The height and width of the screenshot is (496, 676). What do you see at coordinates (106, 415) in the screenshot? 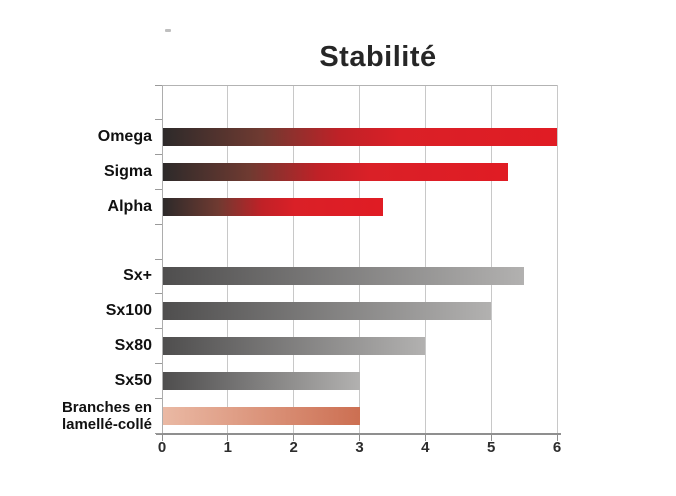
I see `category-label-branches-en-lamelle-colle: Branches en lamellé-collé` at bounding box center [106, 415].